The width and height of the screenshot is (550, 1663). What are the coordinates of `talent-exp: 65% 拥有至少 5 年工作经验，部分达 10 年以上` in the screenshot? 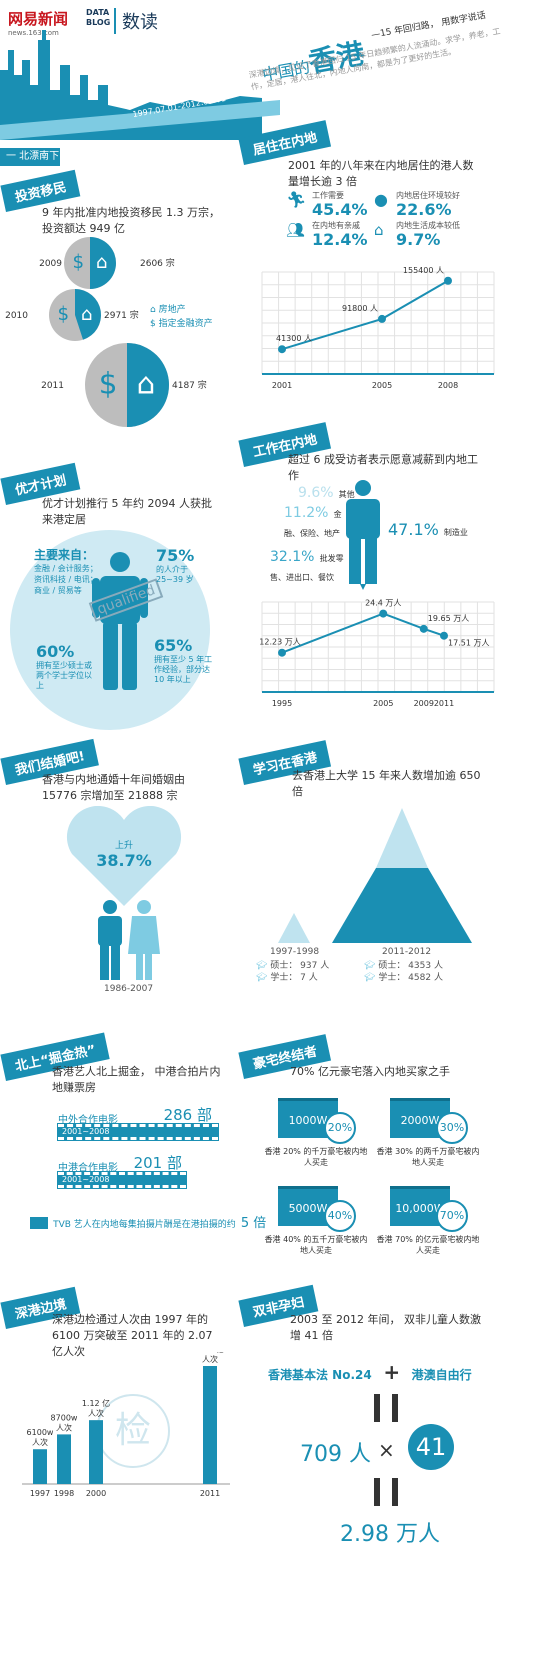 It's located at (185, 660).